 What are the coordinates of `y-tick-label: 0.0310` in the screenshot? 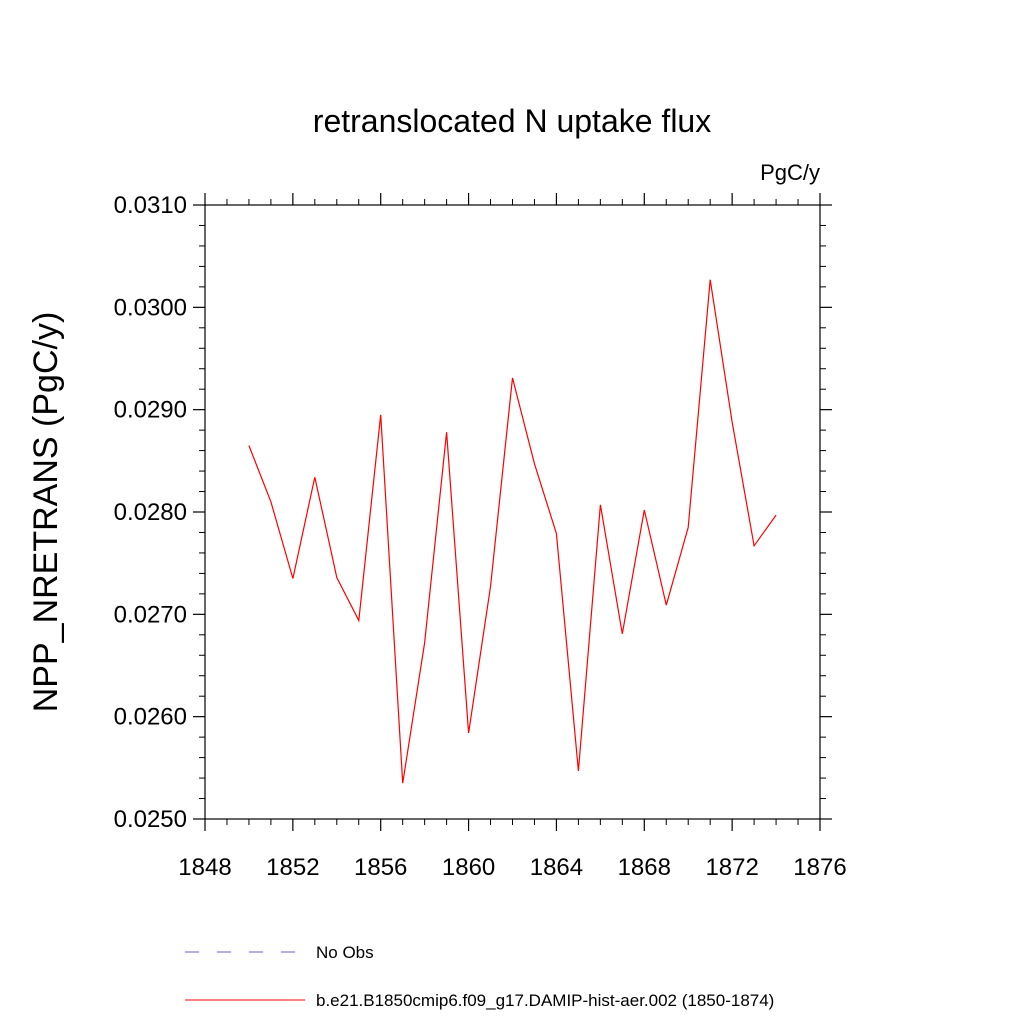 It's located at (150, 205).